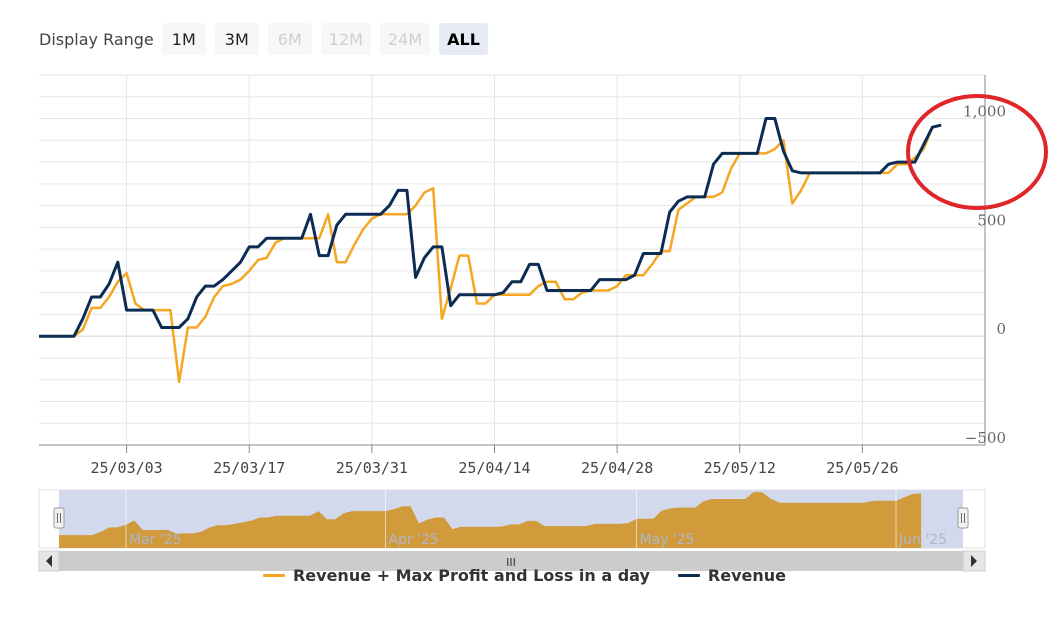 This screenshot has width=1049, height=625. Describe the element at coordinates (740, 468) in the screenshot. I see `x-tick-label: 25/05/12` at that location.